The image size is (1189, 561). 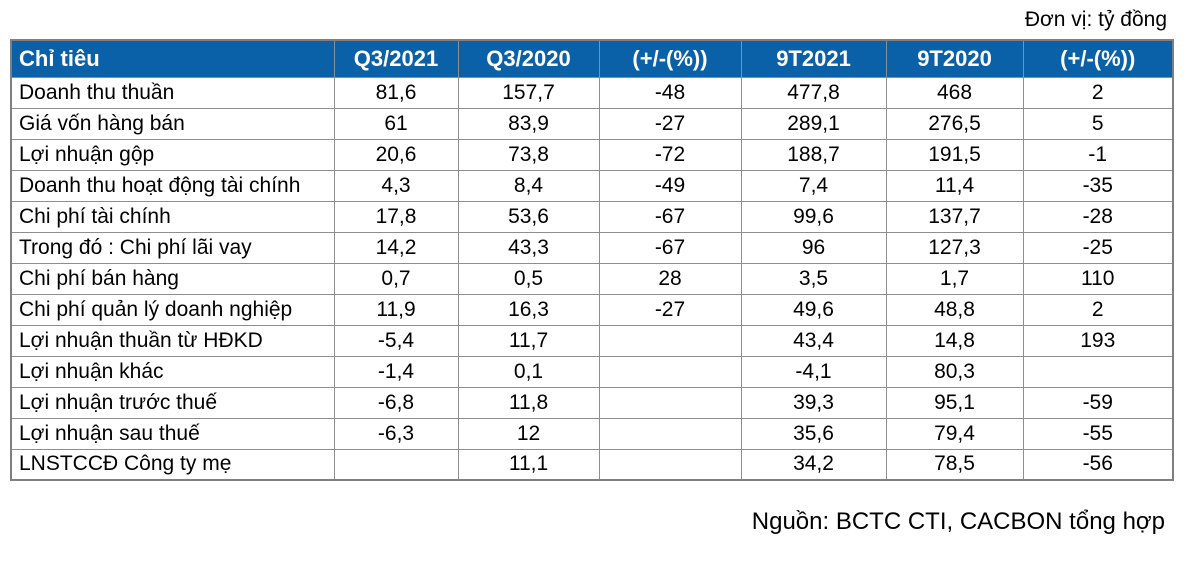 What do you see at coordinates (954, 123) in the screenshot?
I see `cell-value: 276,5` at bounding box center [954, 123].